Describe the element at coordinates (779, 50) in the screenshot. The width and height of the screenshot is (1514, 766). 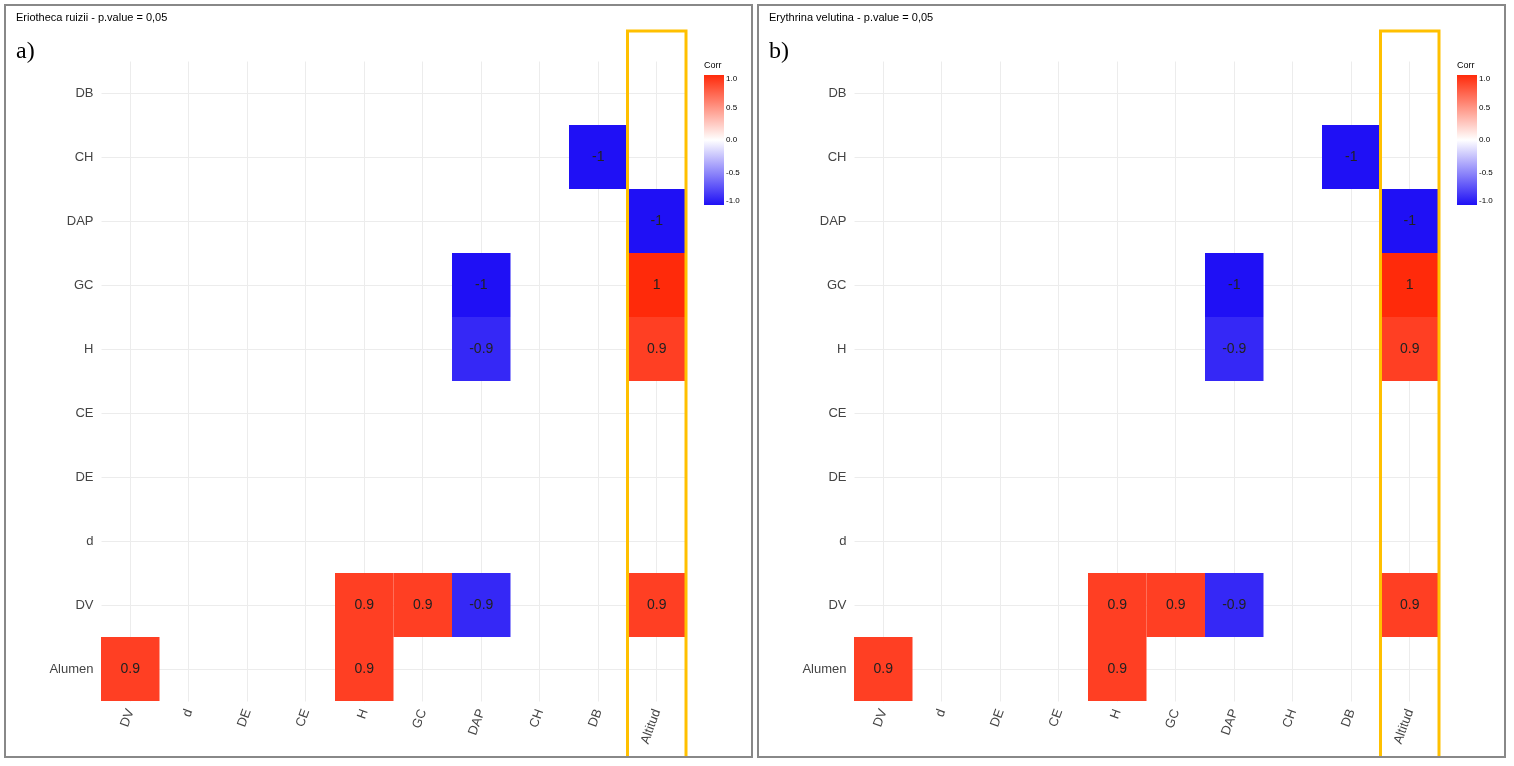
I see `text: b)` at that location.